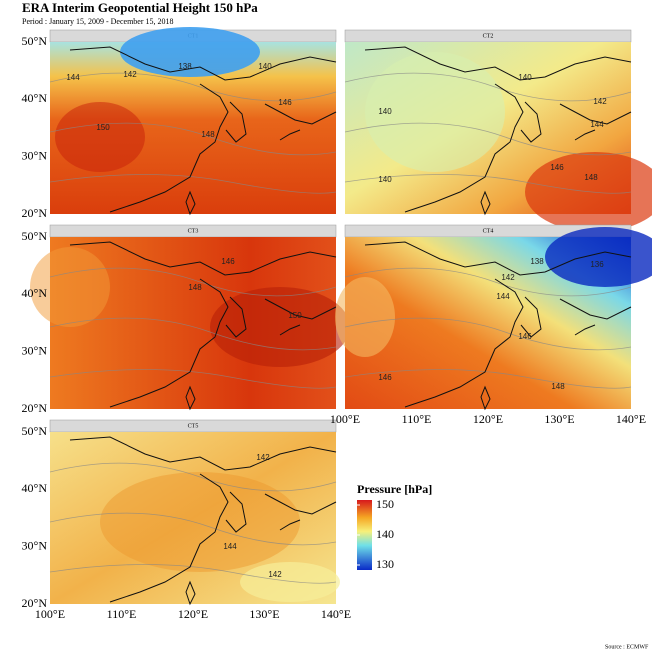  I want to click on source: Source : ECMWF, so click(627, 647).